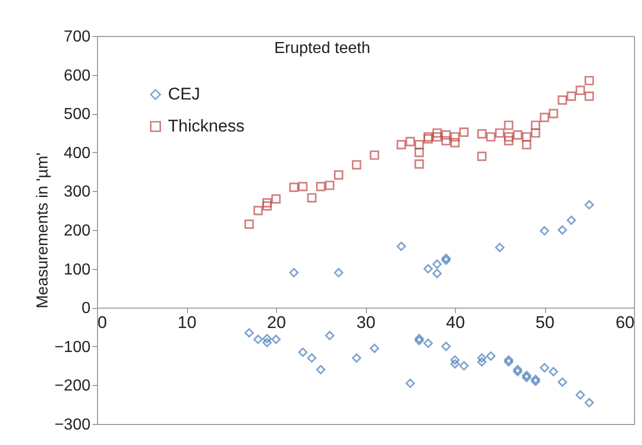  Describe the element at coordinates (77, 75) in the screenshot. I see `y-tick-label: 600` at that location.